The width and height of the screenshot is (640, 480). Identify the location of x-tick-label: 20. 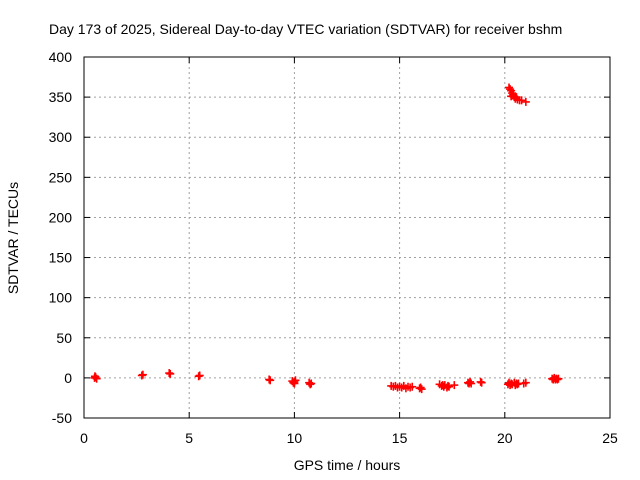
(505, 438).